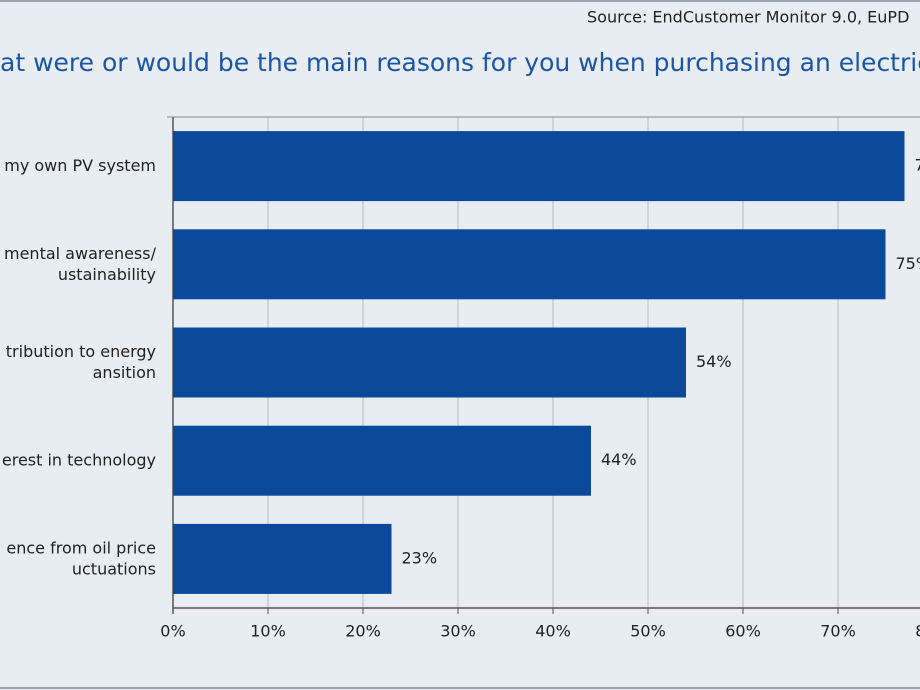 Image resolution: width=920 pixels, height=690 pixels. What do you see at coordinates (908, 263) in the screenshot?
I see `value-label: 75%` at bounding box center [908, 263].